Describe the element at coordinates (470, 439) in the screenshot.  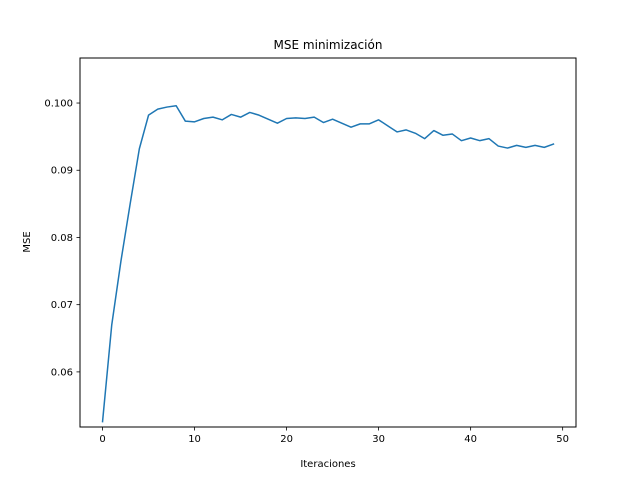
I see `x-tick-label: 40` at that location.